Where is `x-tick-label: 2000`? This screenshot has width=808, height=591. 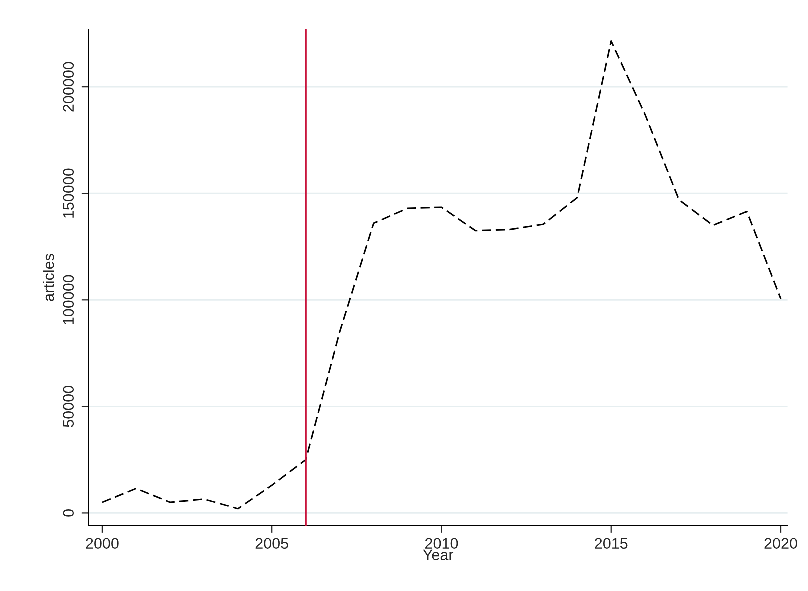
x-tick-label: 2000 is located at coordinates (102, 544).